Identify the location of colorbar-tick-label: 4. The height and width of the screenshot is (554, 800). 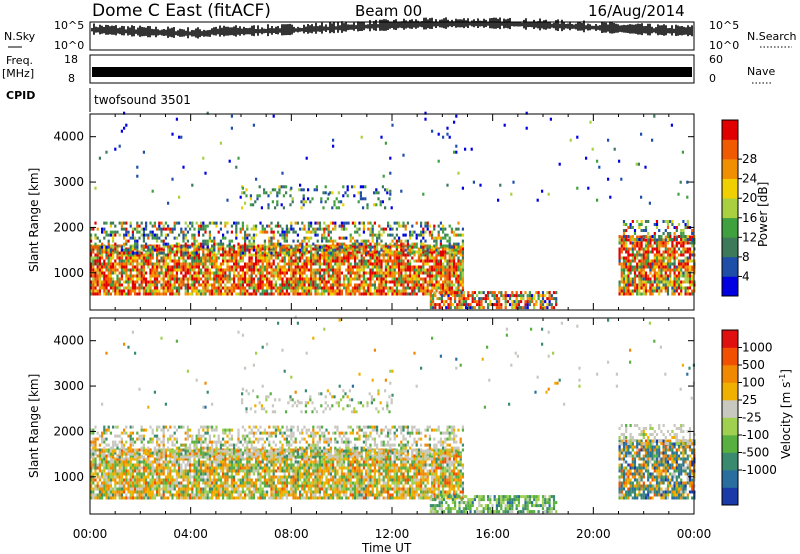
(746, 276).